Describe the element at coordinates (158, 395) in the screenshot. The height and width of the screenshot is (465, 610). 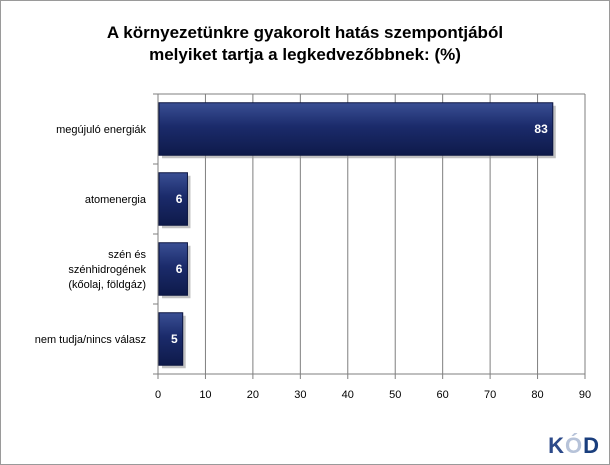
I see `tick-label-0: 0` at that location.